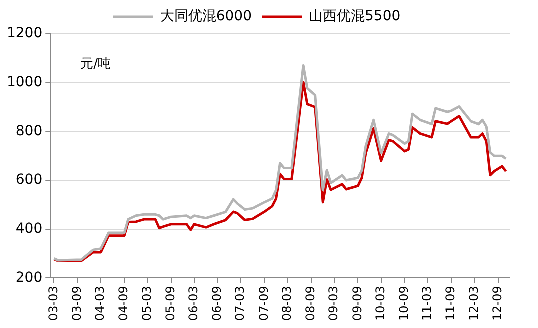 The width and height of the screenshot is (538, 328). I want to click on legend-label: 山西优混5500, so click(355, 16).